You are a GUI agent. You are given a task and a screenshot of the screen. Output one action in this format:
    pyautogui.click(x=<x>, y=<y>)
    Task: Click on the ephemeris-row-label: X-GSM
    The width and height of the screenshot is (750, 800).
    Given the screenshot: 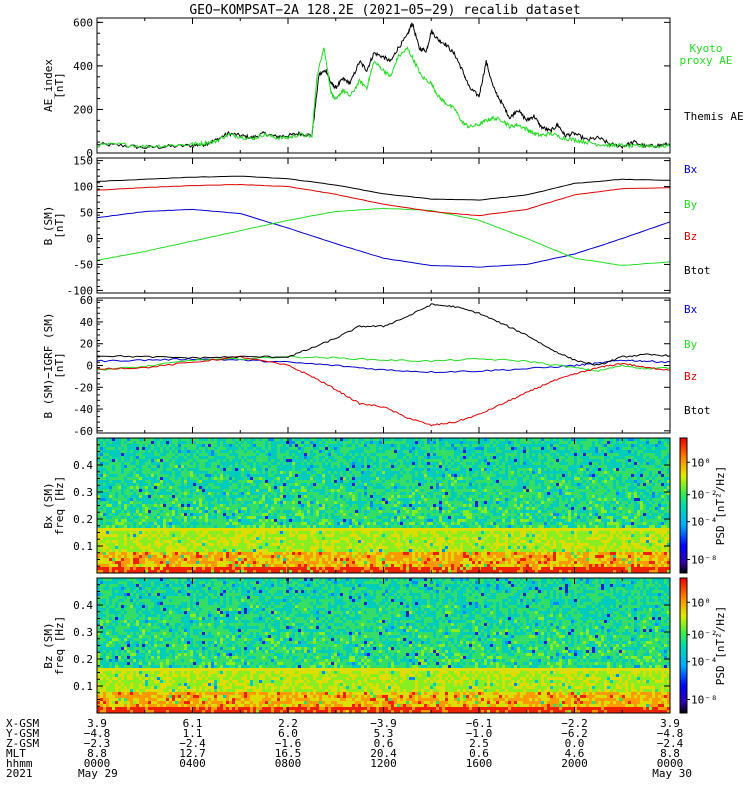 What is the action you would take?
    pyautogui.click(x=22, y=723)
    